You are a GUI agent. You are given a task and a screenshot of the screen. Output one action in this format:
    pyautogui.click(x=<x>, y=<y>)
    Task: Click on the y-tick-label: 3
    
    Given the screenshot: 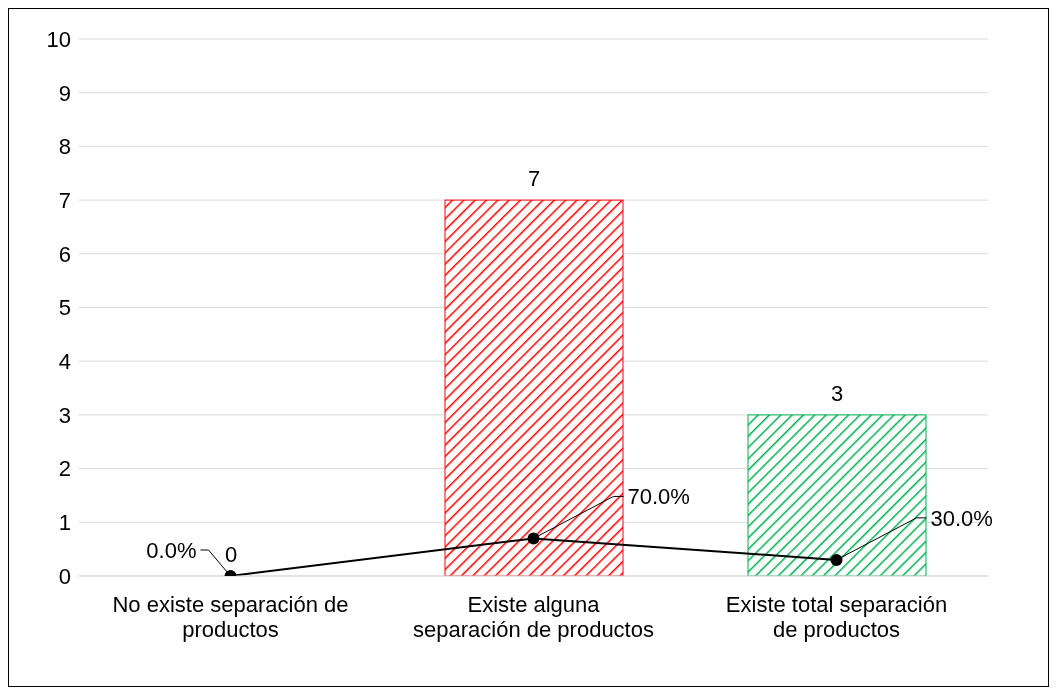 What is the action you would take?
    pyautogui.click(x=64, y=415)
    